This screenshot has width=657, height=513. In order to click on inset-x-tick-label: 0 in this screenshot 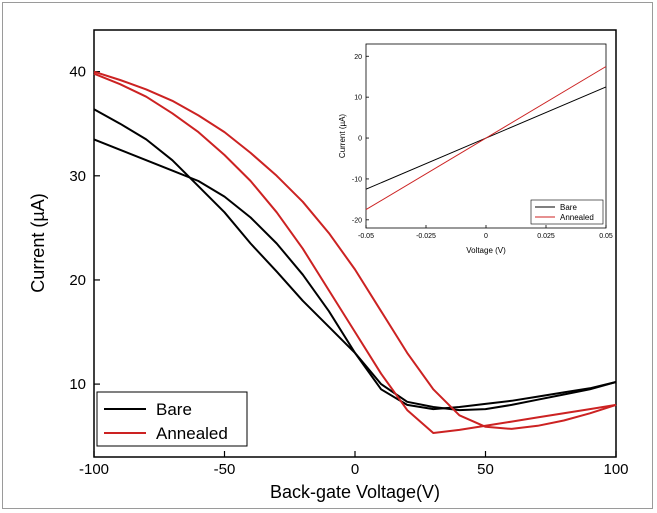, I will do `click(486, 236)`.